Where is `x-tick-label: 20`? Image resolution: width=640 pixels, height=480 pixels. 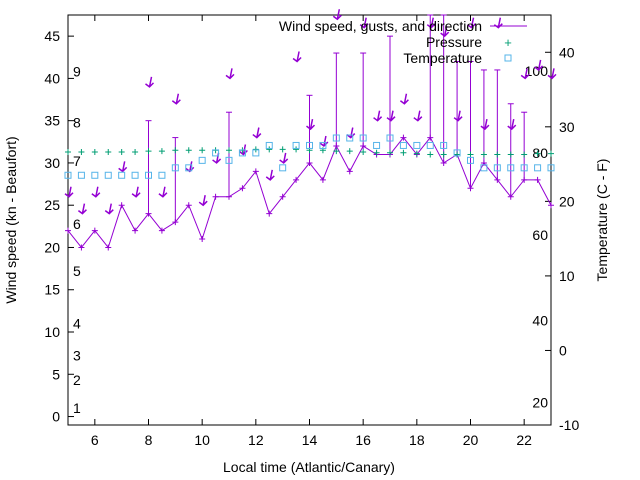 x-tick-label: 20 is located at coordinates (471, 440).